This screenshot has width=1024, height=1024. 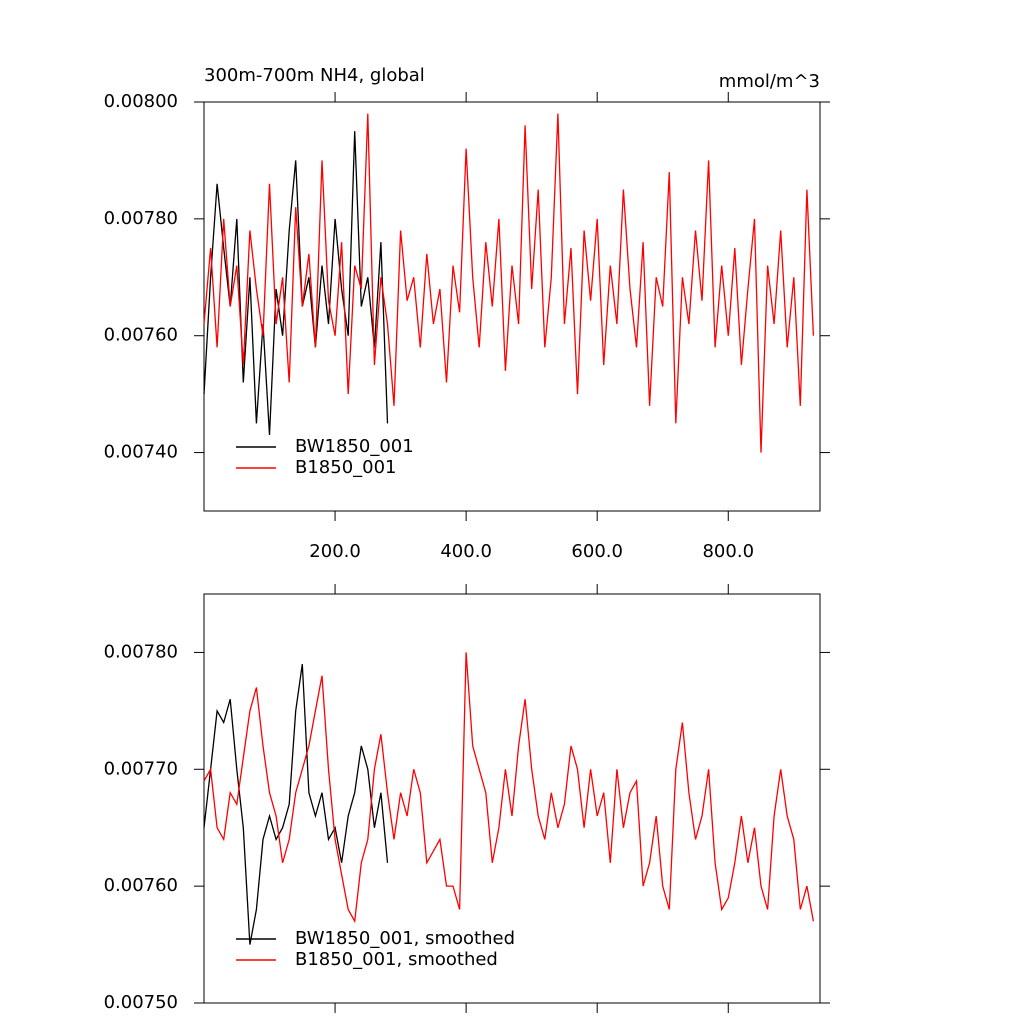 What do you see at coordinates (405, 938) in the screenshot?
I see `legend-label: BW1850_001, smoothed` at bounding box center [405, 938].